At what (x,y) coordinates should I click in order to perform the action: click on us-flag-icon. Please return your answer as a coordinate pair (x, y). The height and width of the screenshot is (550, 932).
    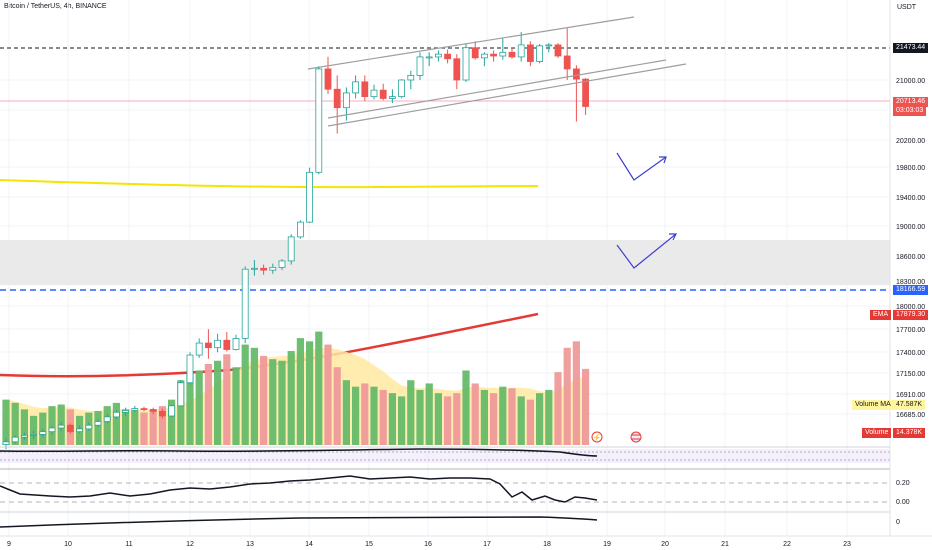
    Looking at the image, I should click on (636, 437).